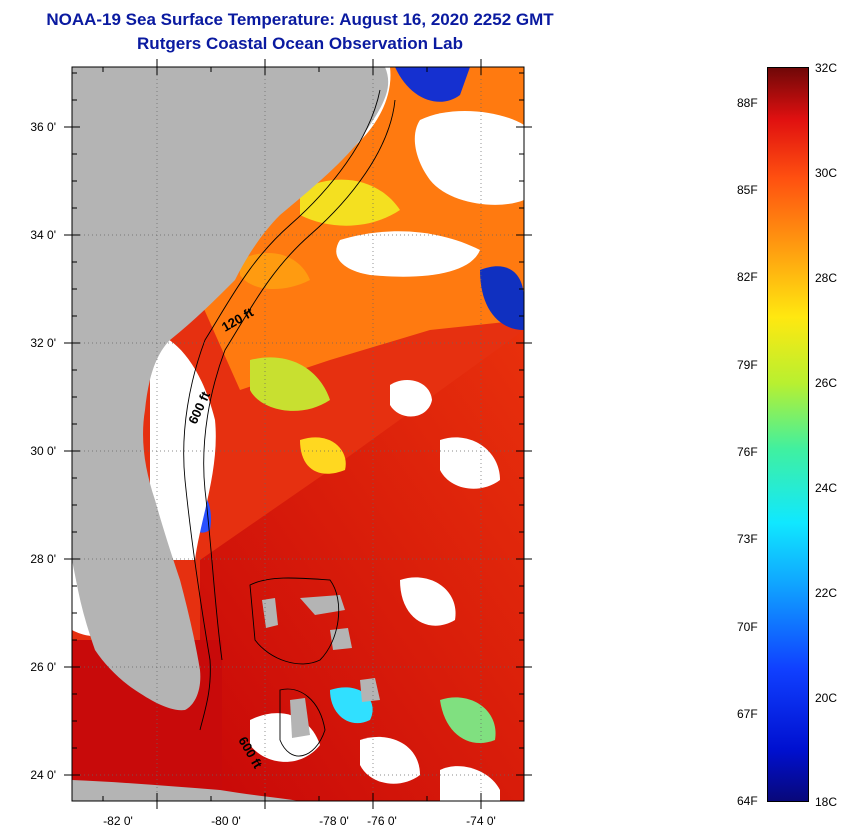 This screenshot has width=849, height=832. I want to click on lat-label: 36 0', so click(43, 127).